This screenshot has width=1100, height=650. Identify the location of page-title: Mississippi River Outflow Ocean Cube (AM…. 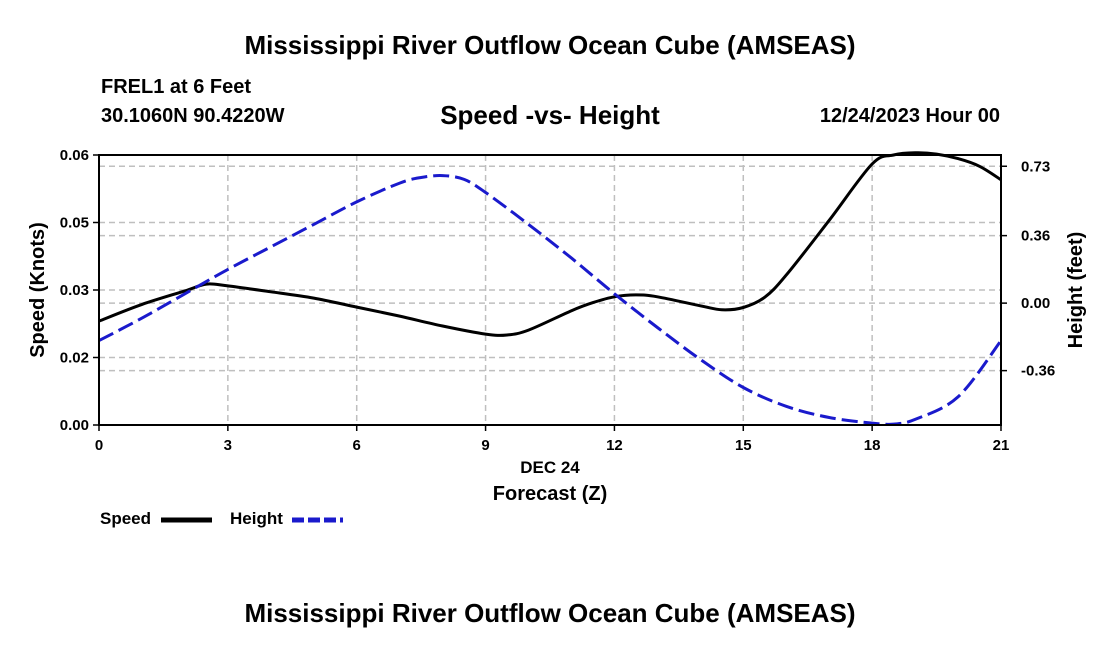
(550, 45).